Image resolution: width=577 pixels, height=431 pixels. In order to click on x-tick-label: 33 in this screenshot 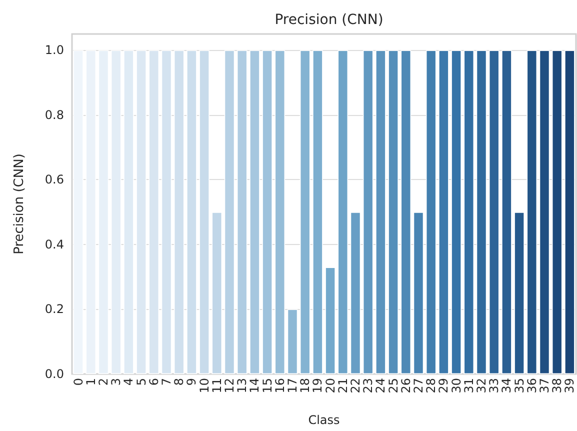, I will do `click(494, 386)`.